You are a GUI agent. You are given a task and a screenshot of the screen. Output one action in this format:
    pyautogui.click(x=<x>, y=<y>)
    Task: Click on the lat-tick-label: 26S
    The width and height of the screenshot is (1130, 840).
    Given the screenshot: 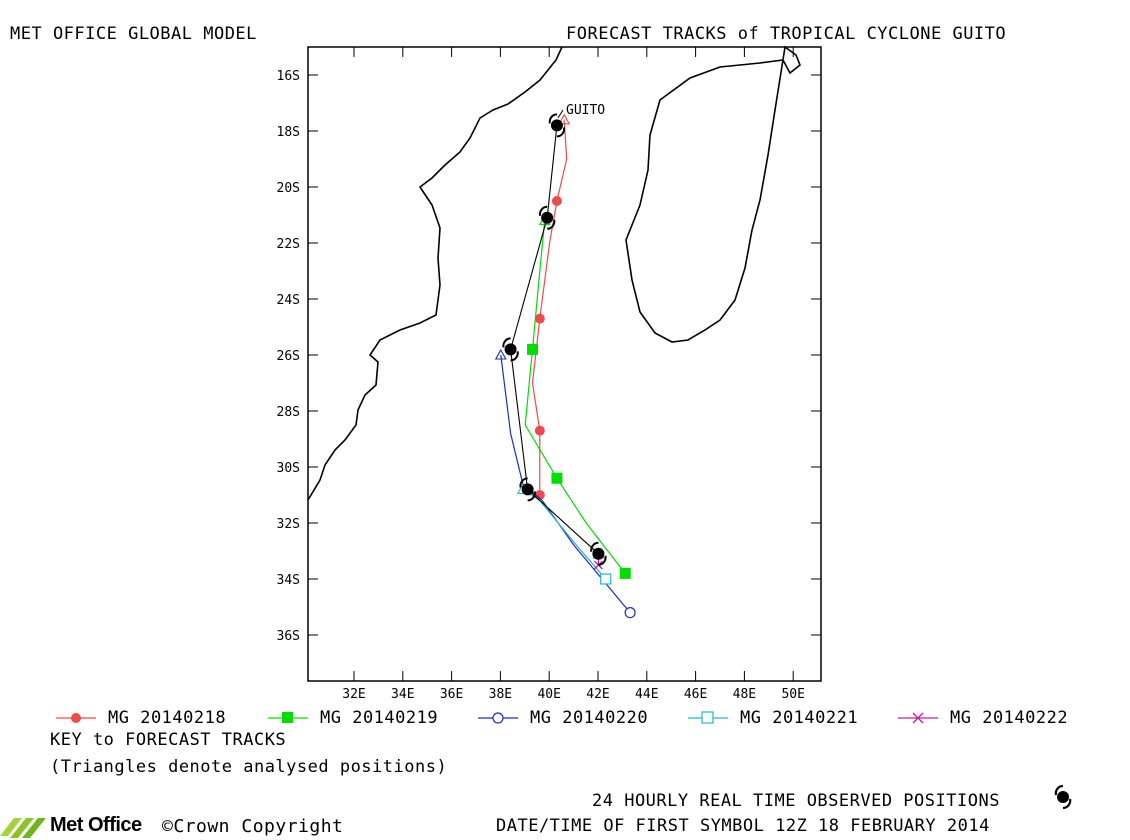 What is the action you would take?
    pyautogui.click(x=288, y=356)
    